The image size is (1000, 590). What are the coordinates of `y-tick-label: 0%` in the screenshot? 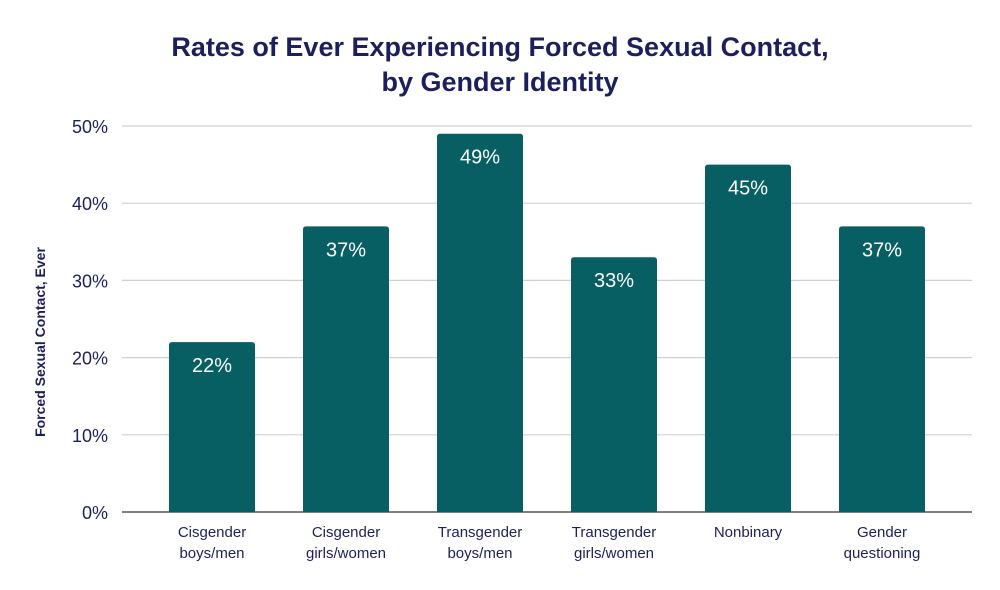 It's located at (95, 513).